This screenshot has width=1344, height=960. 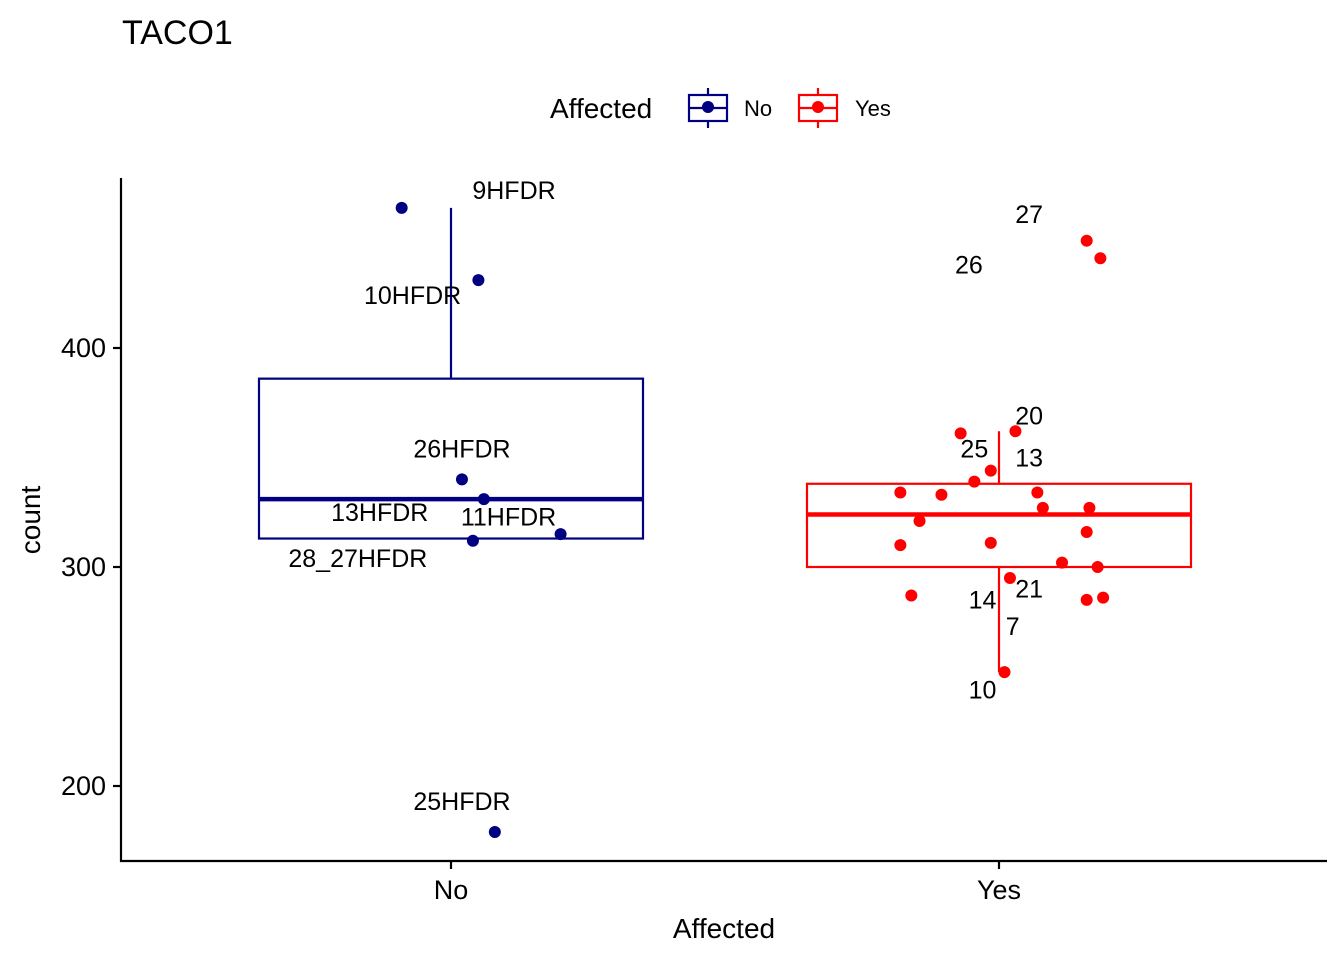 I want to click on legend: Affected No Yes, so click(x=720, y=108).